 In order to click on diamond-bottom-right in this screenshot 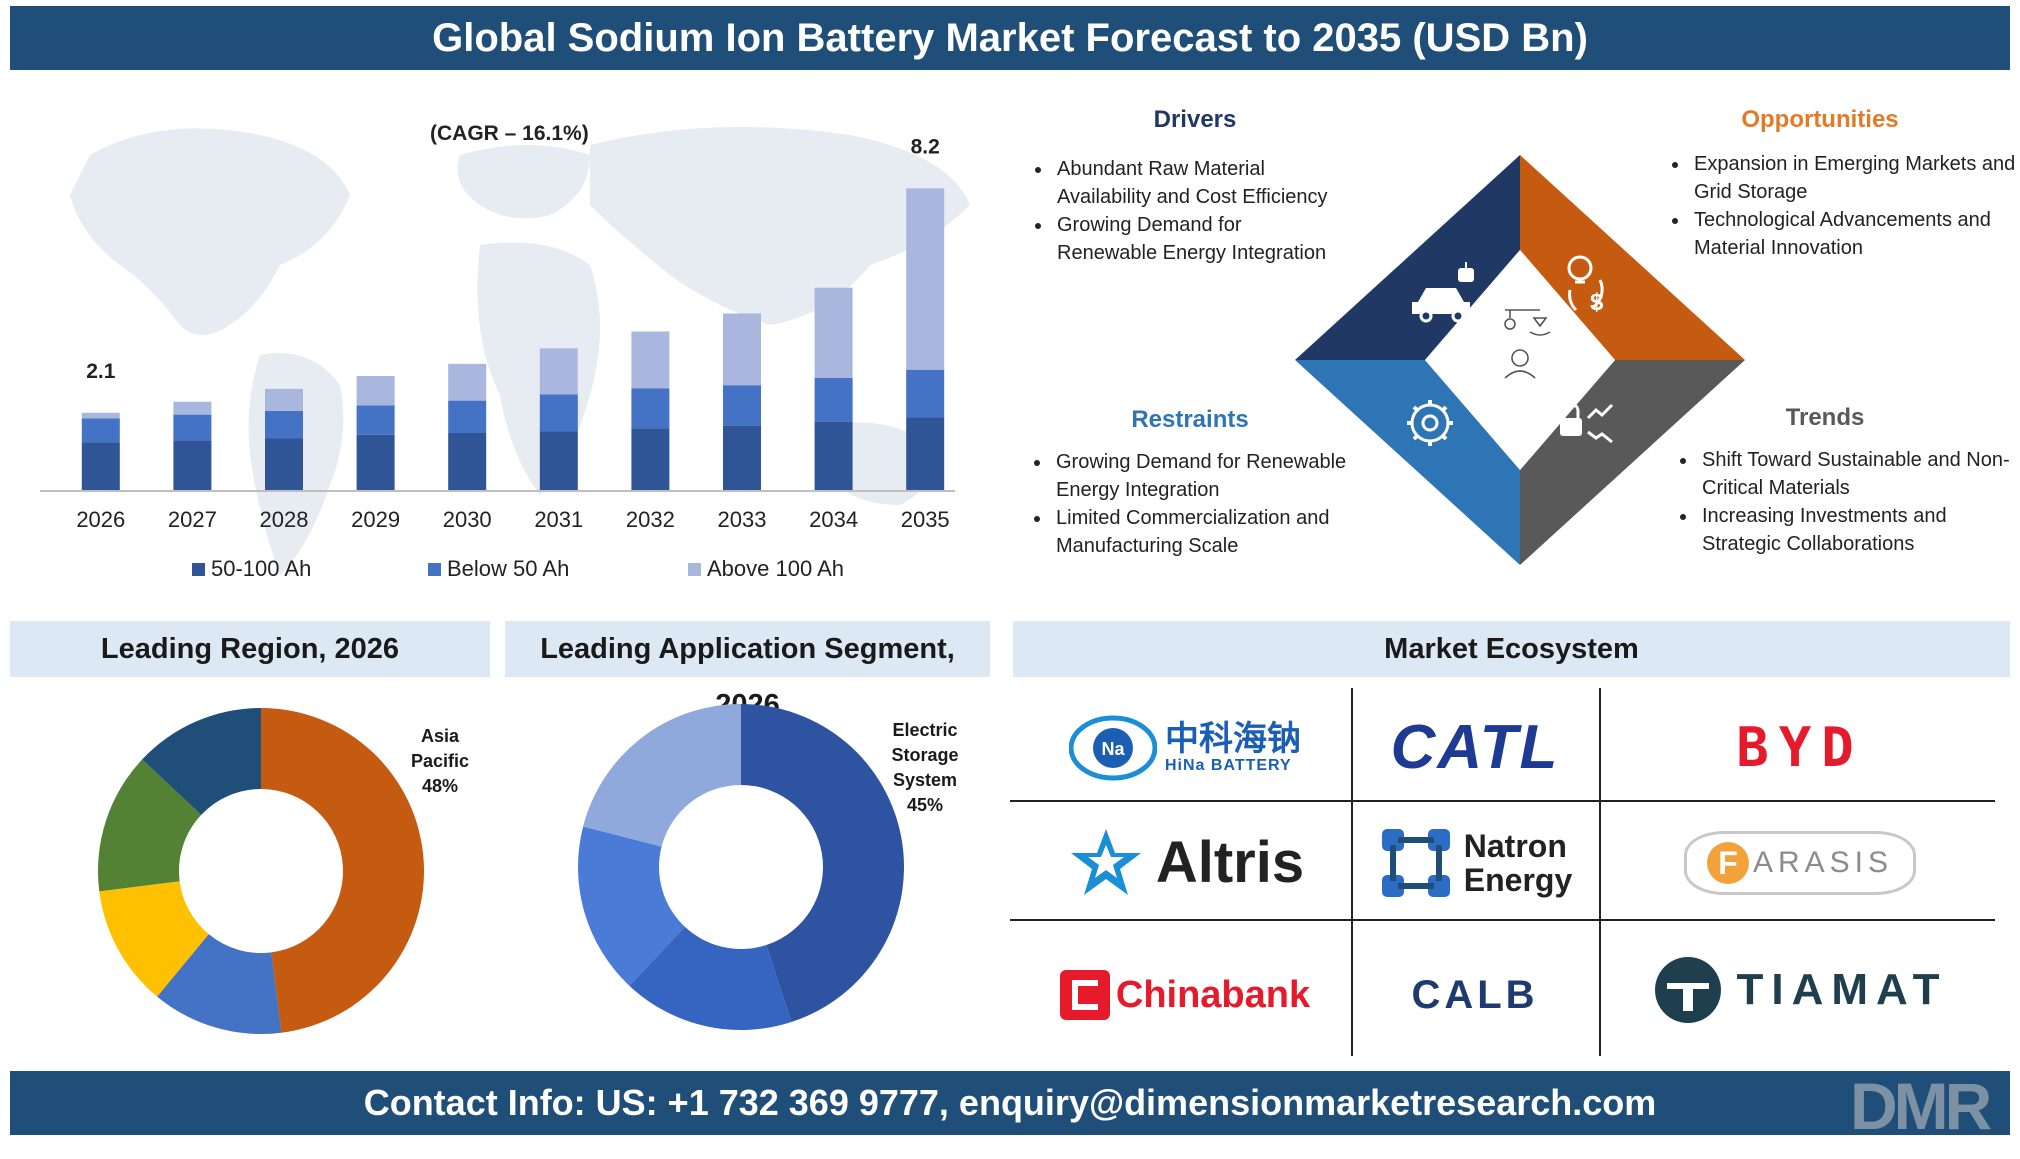, I will do `click(1632, 462)`.